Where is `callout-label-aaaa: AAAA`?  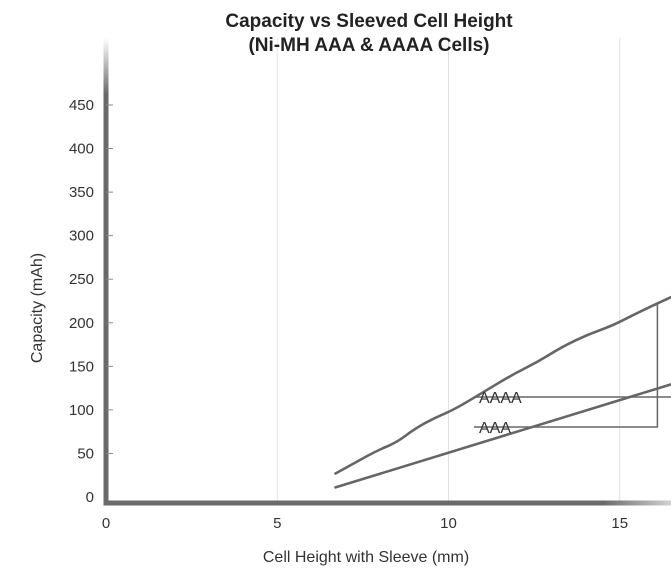
callout-label-aaaa: AAAA is located at coordinates (500, 398).